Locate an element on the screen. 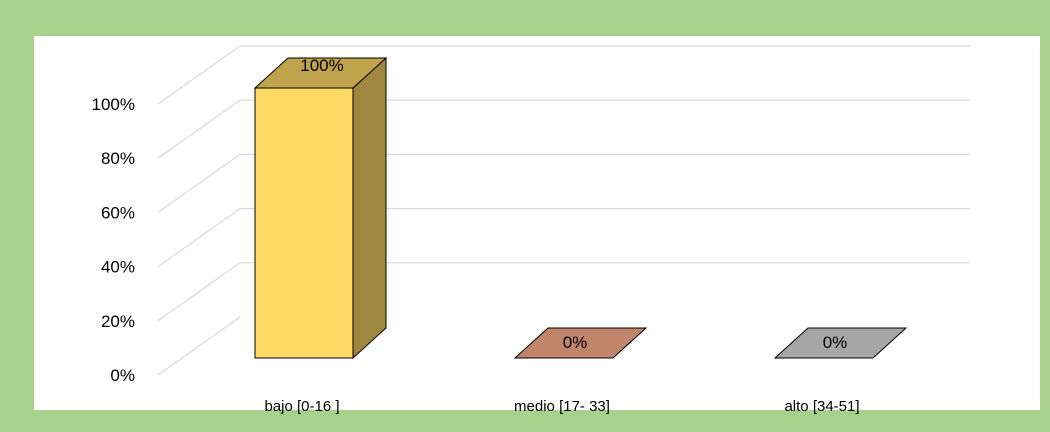  x-category-label: medio [17- 33] is located at coordinates (562, 406).